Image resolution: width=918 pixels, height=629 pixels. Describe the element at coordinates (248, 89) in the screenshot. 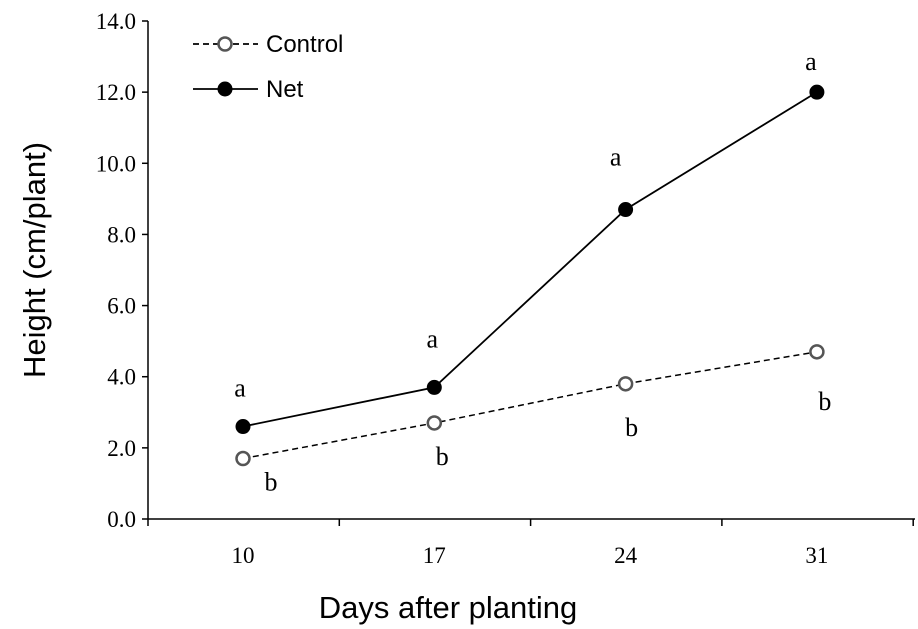

I see `legend-item-net: Net` at that location.